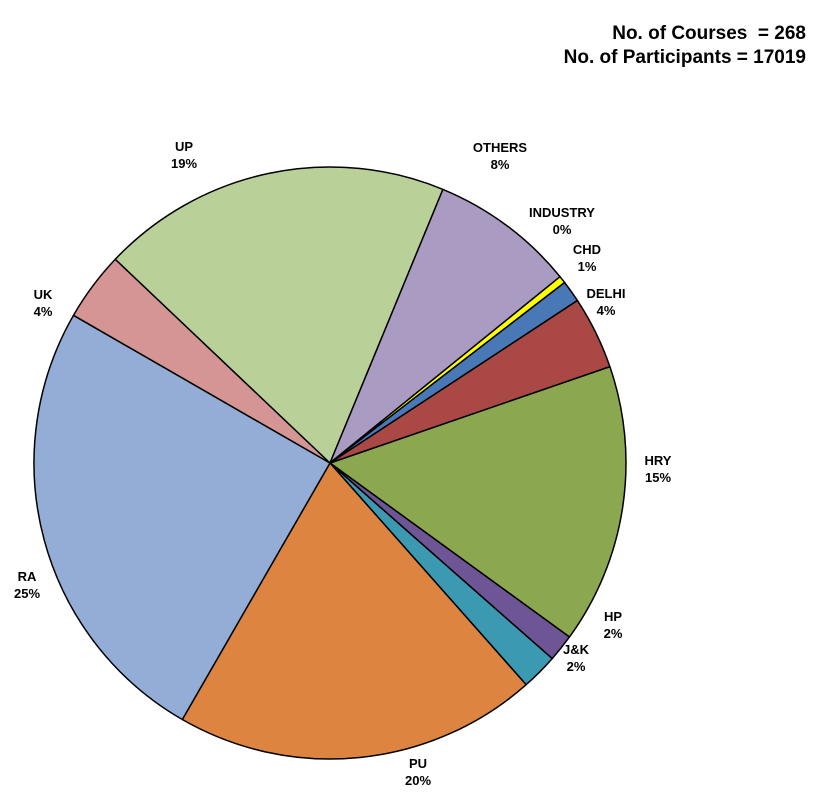 Image resolution: width=816 pixels, height=796 pixels. Describe the element at coordinates (418, 763) in the screenshot. I see `slice-category-label: PU` at that location.